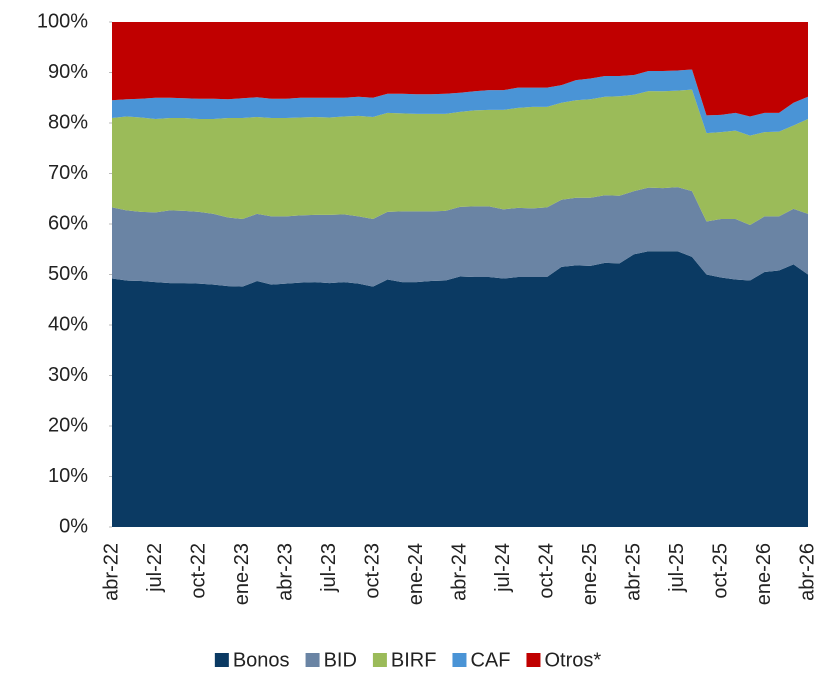 The image size is (816, 676). What do you see at coordinates (111, 572) in the screenshot?
I see `x-tick-label: abr-22` at bounding box center [111, 572].